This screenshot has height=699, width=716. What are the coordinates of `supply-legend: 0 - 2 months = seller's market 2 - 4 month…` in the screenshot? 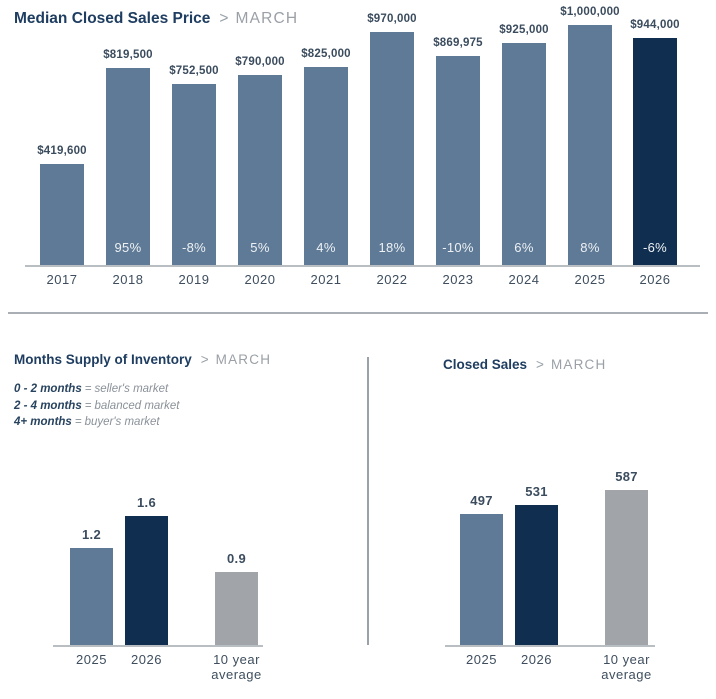 It's located at (96, 406).